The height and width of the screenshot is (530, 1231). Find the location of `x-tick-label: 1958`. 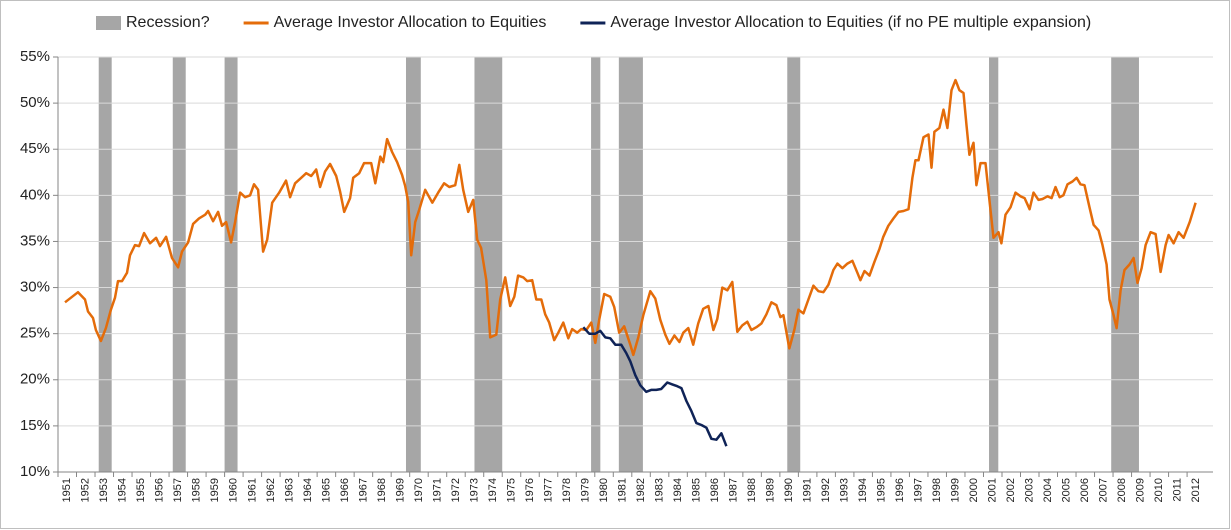

x-tick-label: 1958 is located at coordinates (197, 490).